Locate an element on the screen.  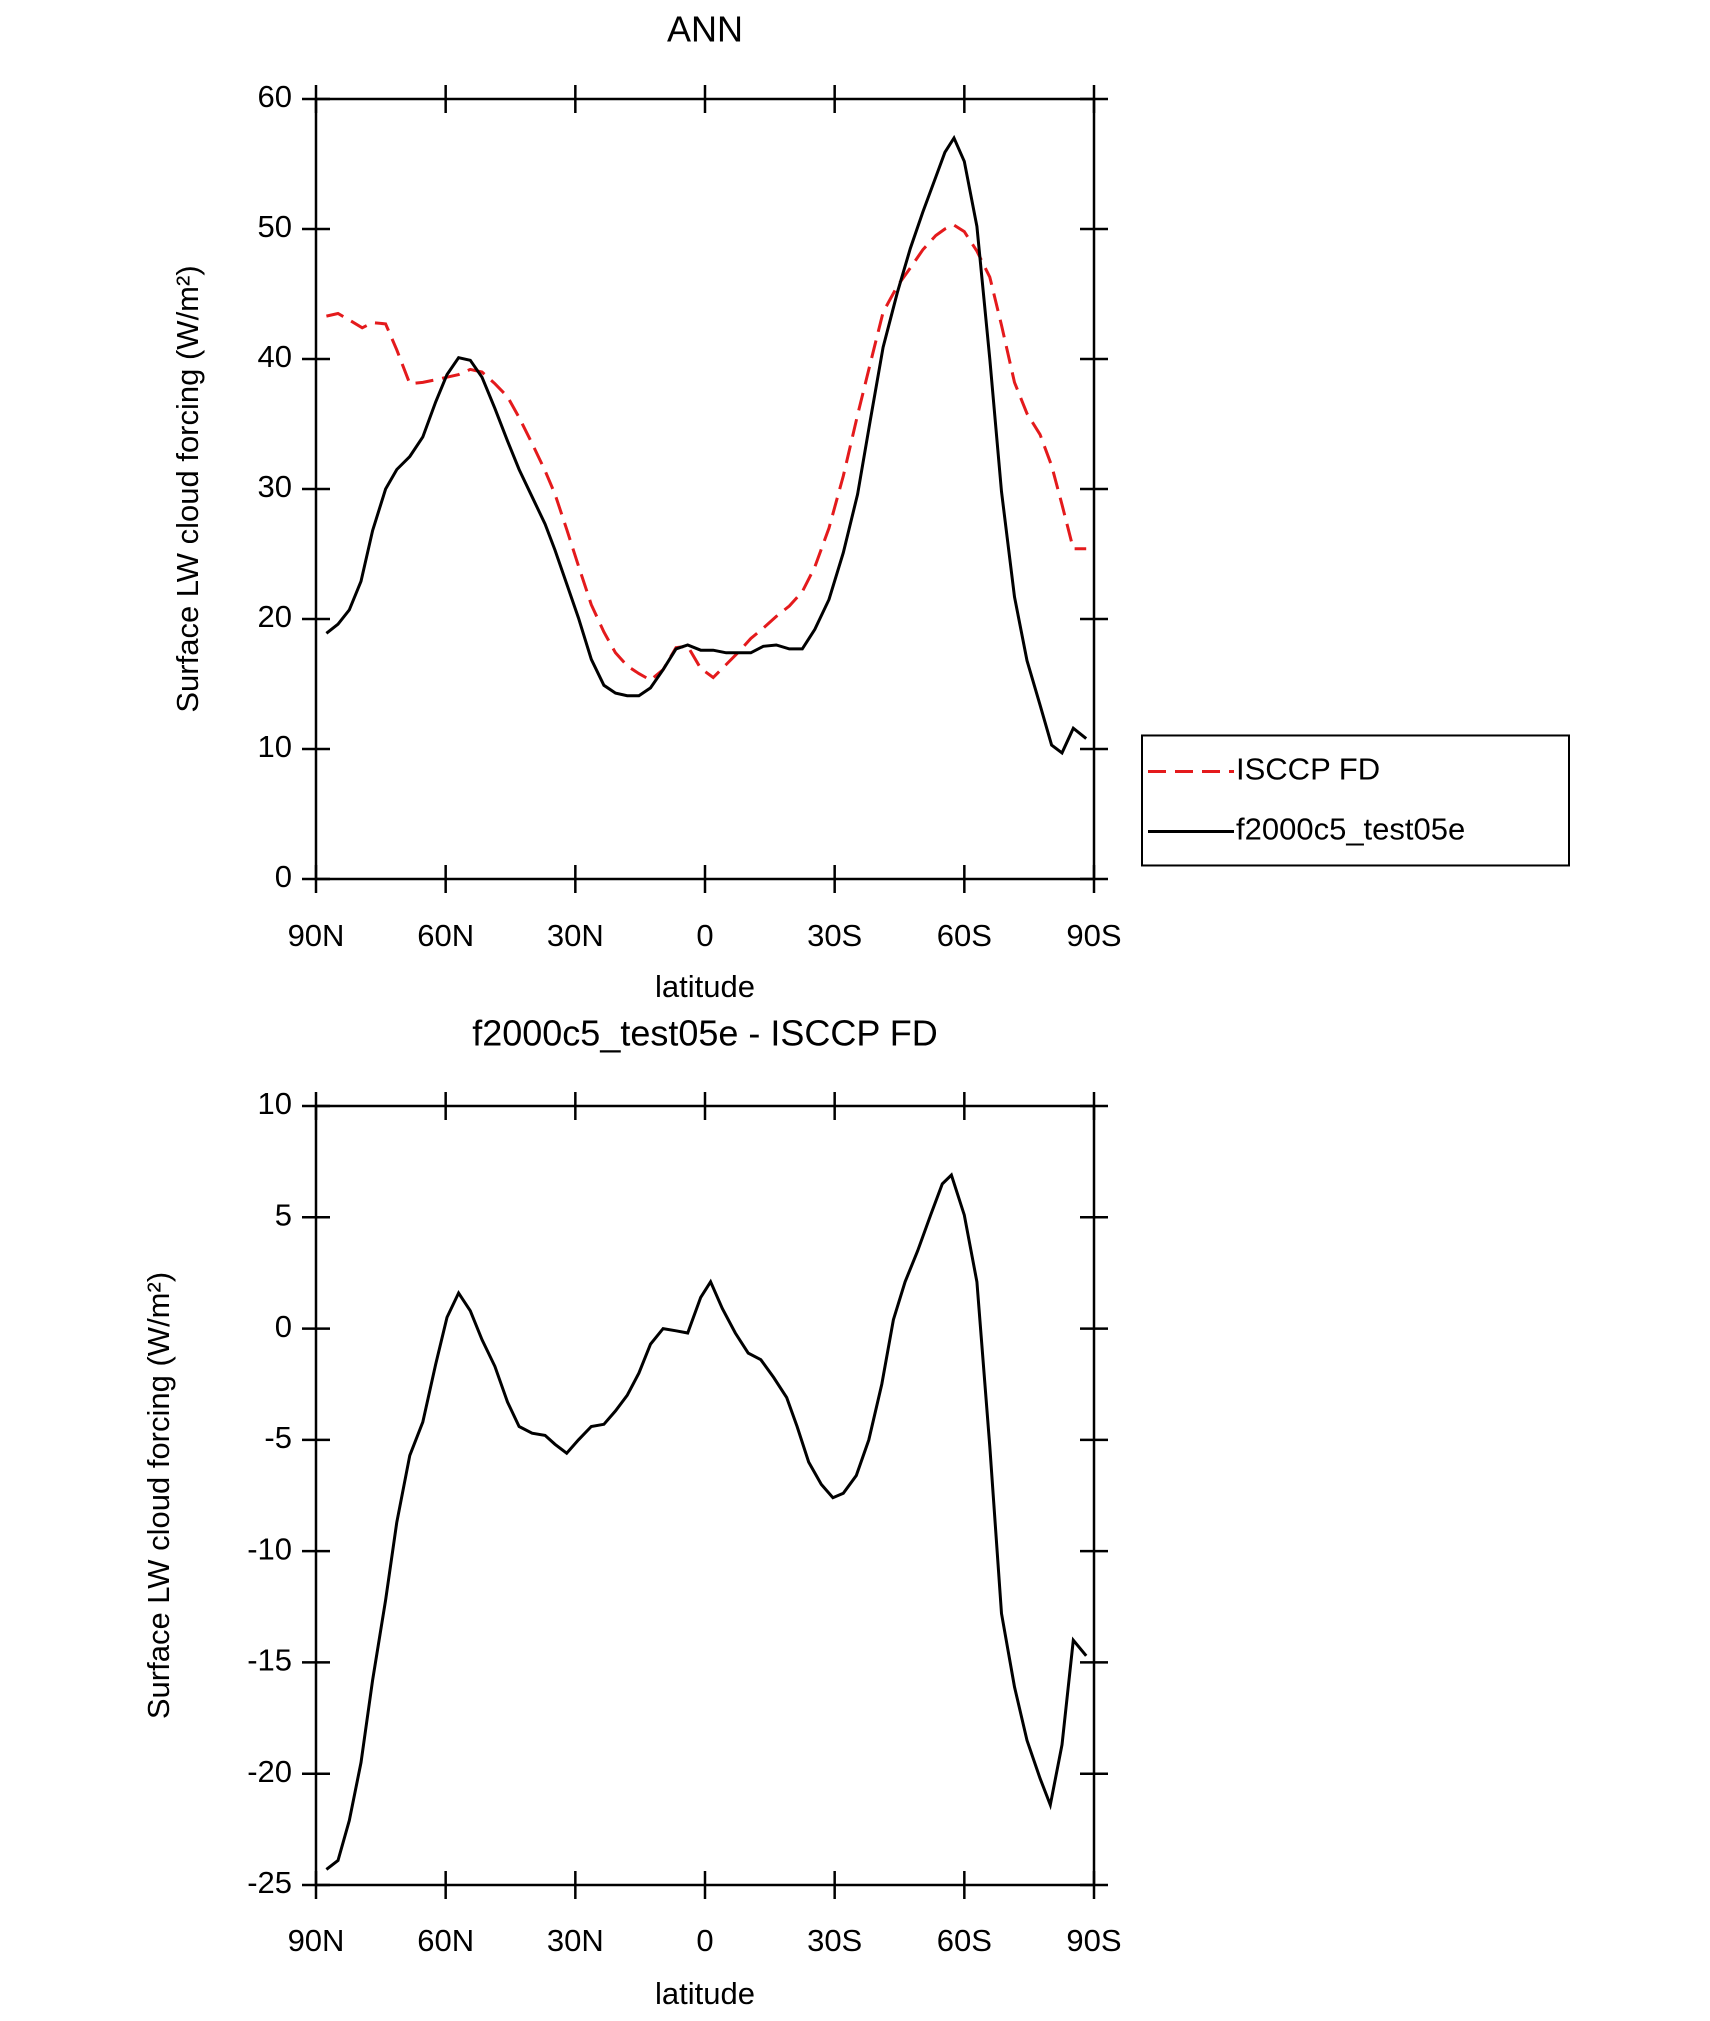
y-tick-label: 60 is located at coordinates (275, 96).